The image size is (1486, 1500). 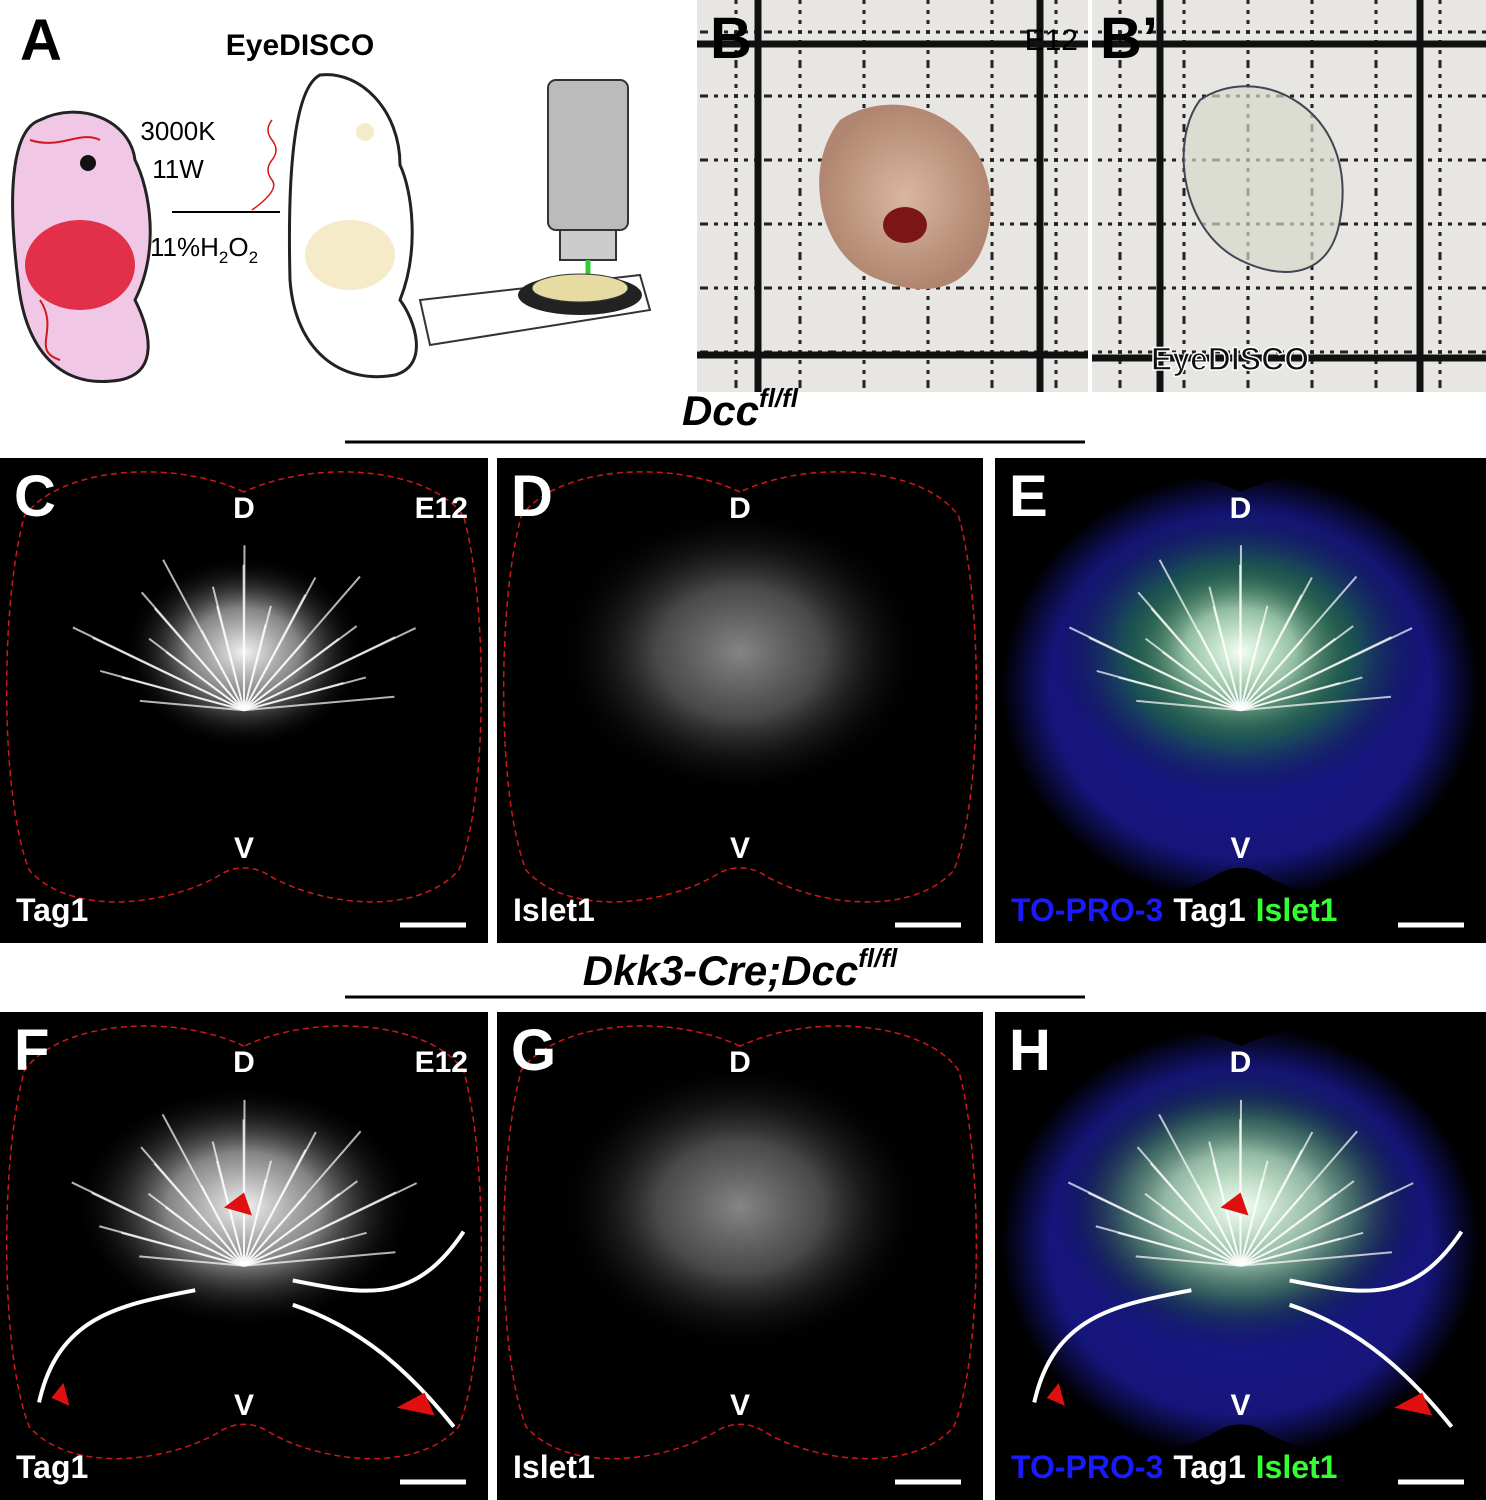 I want to click on panel-label: A, so click(x=41, y=40).